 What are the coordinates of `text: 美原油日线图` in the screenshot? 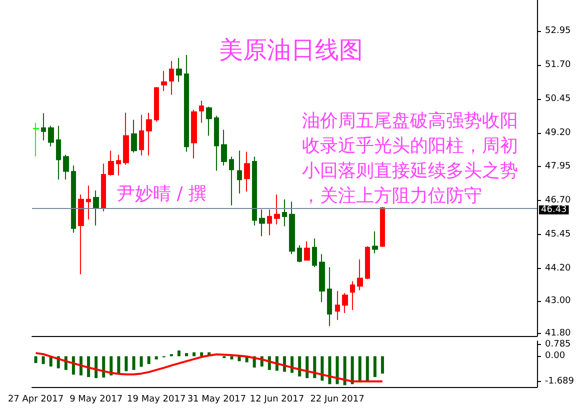 It's located at (291, 50).